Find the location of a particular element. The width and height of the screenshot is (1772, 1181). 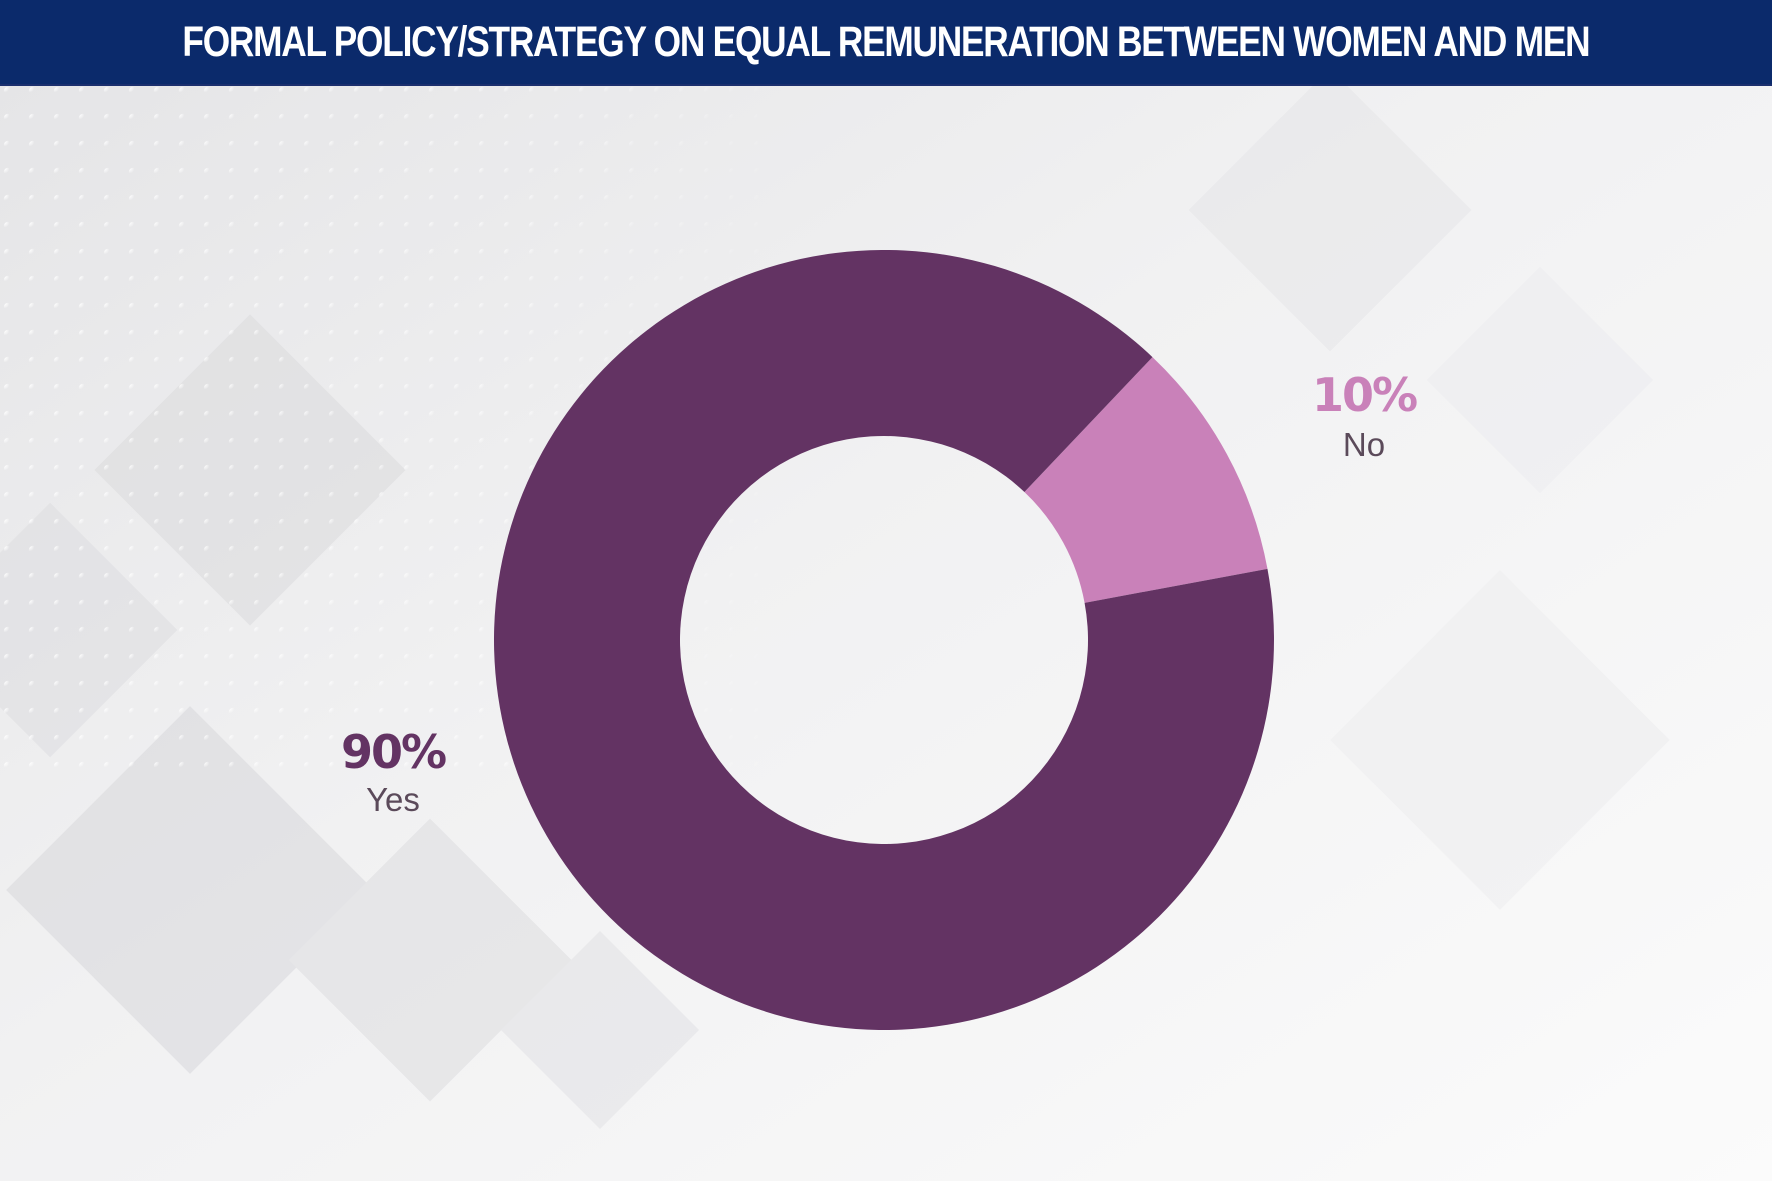

donut-slice-no is located at coordinates (1146, 480).